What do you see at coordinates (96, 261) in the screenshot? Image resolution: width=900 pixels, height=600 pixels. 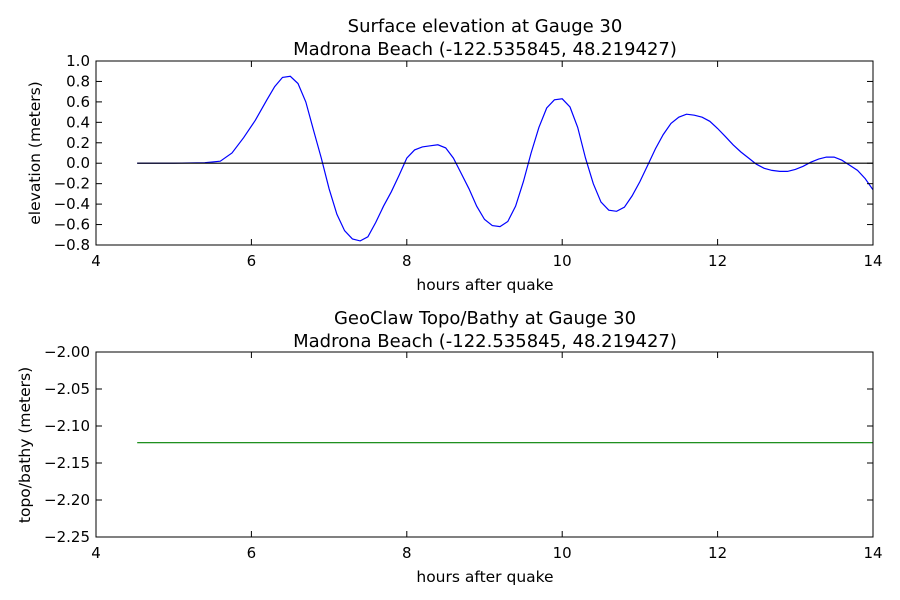 I see `chart1-x-tick-label: 4` at bounding box center [96, 261].